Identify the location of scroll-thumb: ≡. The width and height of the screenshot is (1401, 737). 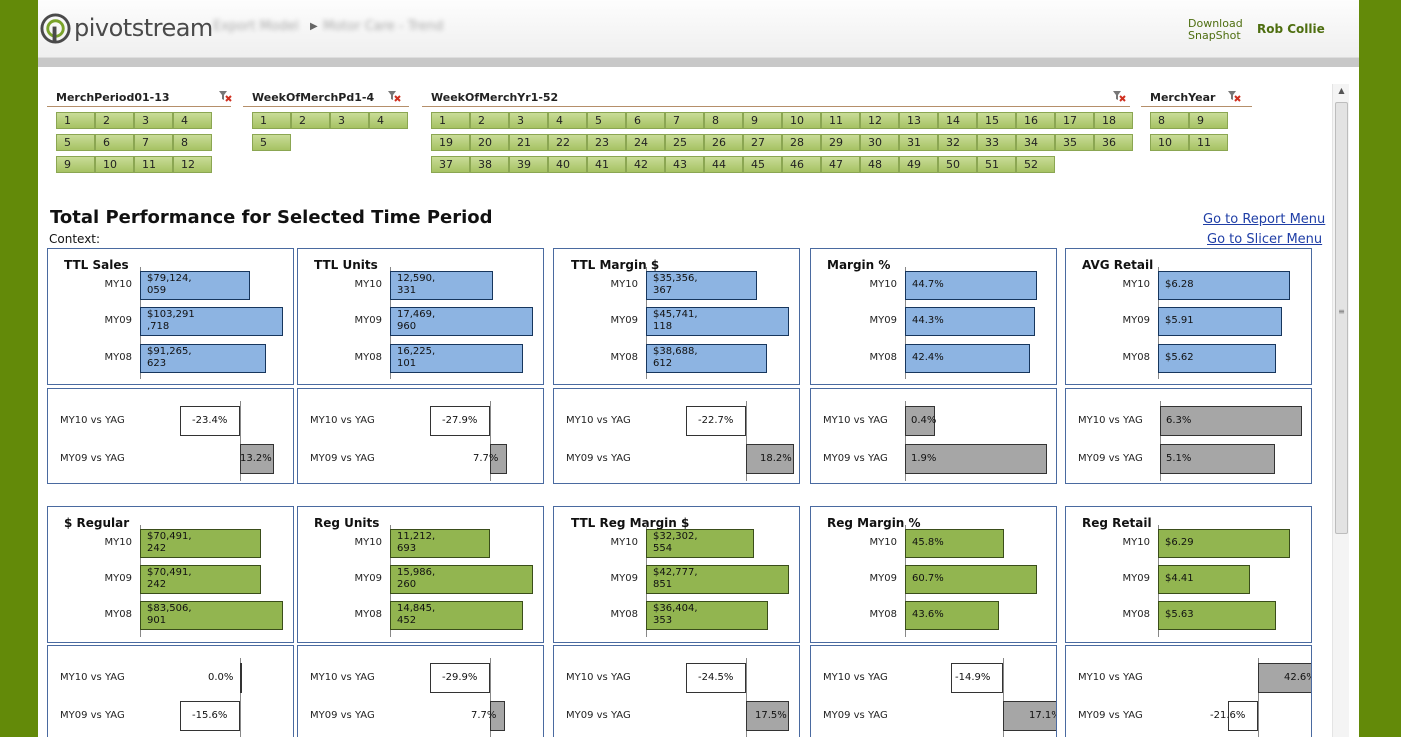
(1341, 318).